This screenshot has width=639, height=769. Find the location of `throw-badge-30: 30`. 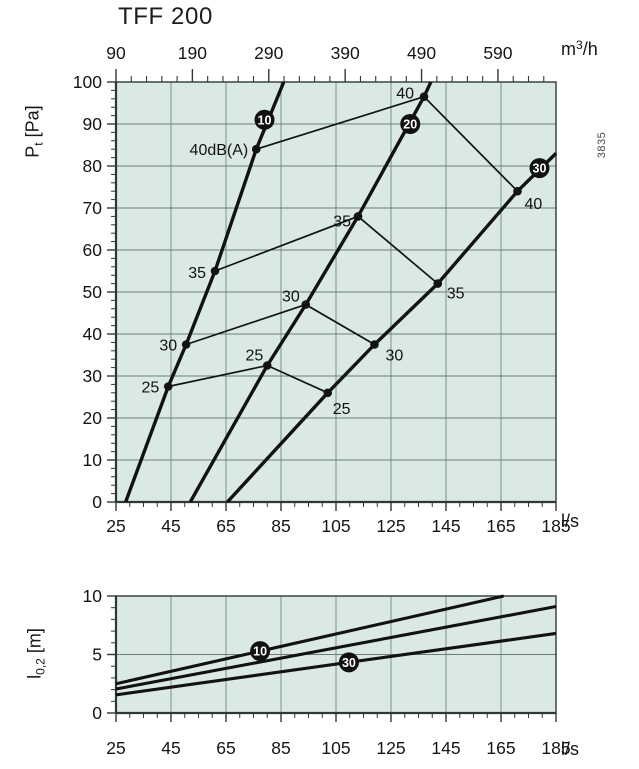

throw-badge-30: 30 is located at coordinates (348, 662).